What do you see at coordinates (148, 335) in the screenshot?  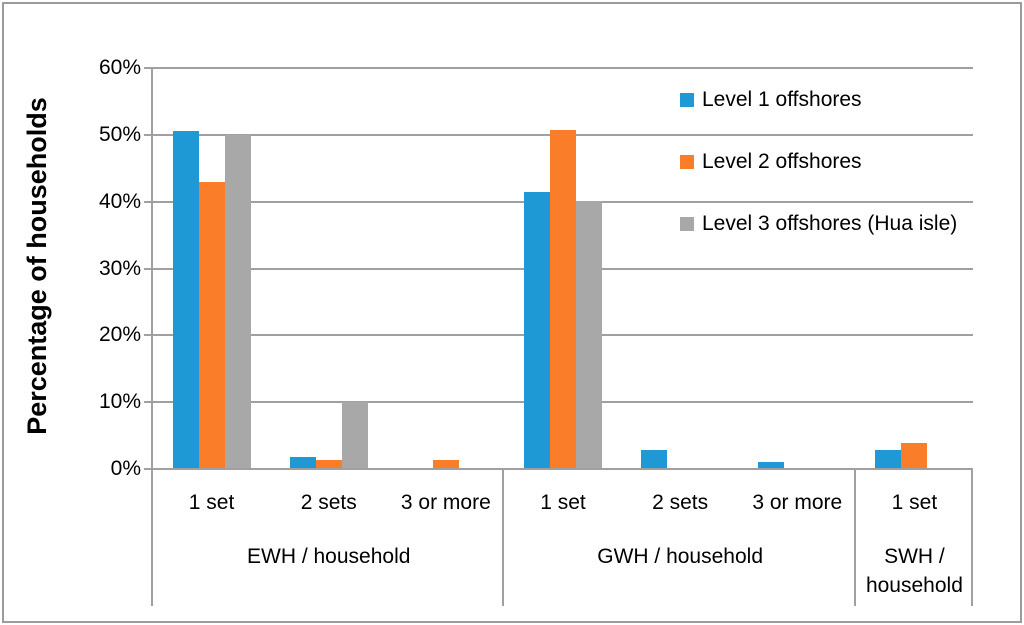 I see `y-tick-20%` at bounding box center [148, 335].